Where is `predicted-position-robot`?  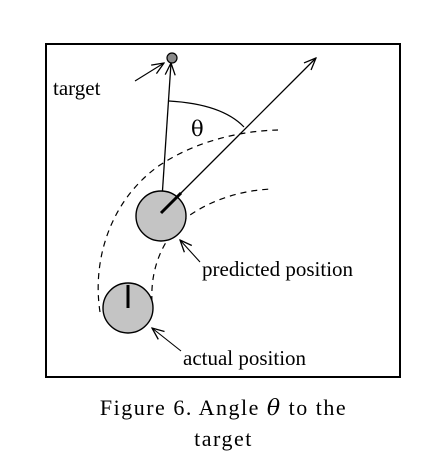
predicted-position-robot is located at coordinates (161, 216).